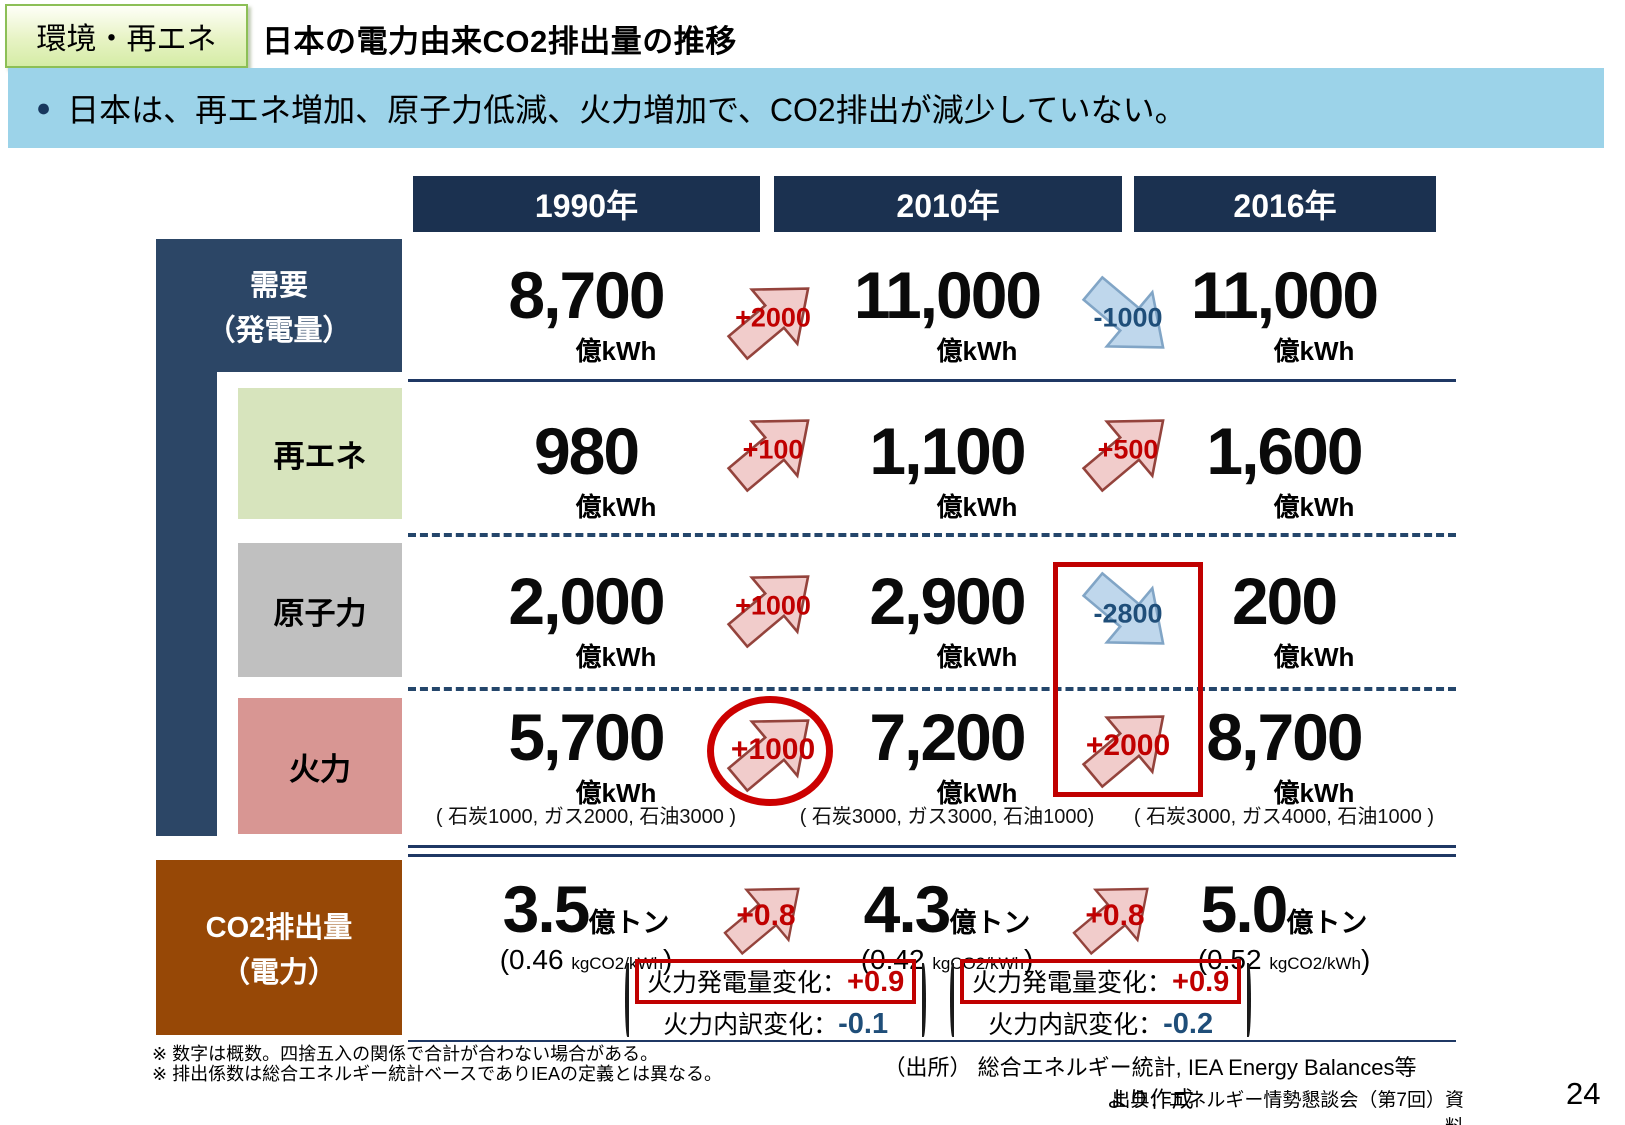  Describe the element at coordinates (907, 909) in the screenshot. I see `value-number: 4.3` at that location.